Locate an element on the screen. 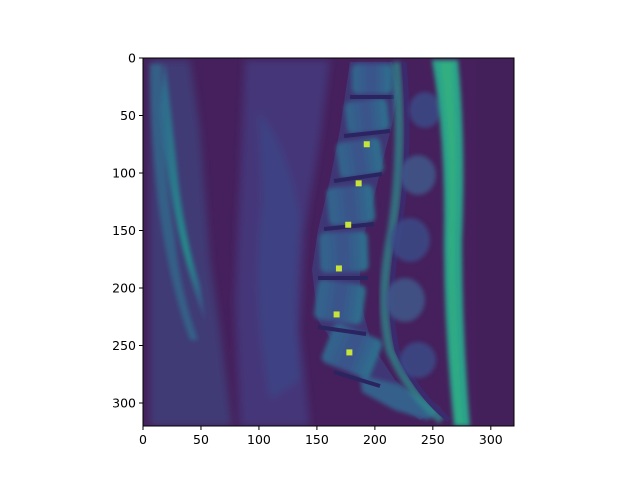 This screenshot has height=480, width=640. x-tick-label: 150 is located at coordinates (317, 439).